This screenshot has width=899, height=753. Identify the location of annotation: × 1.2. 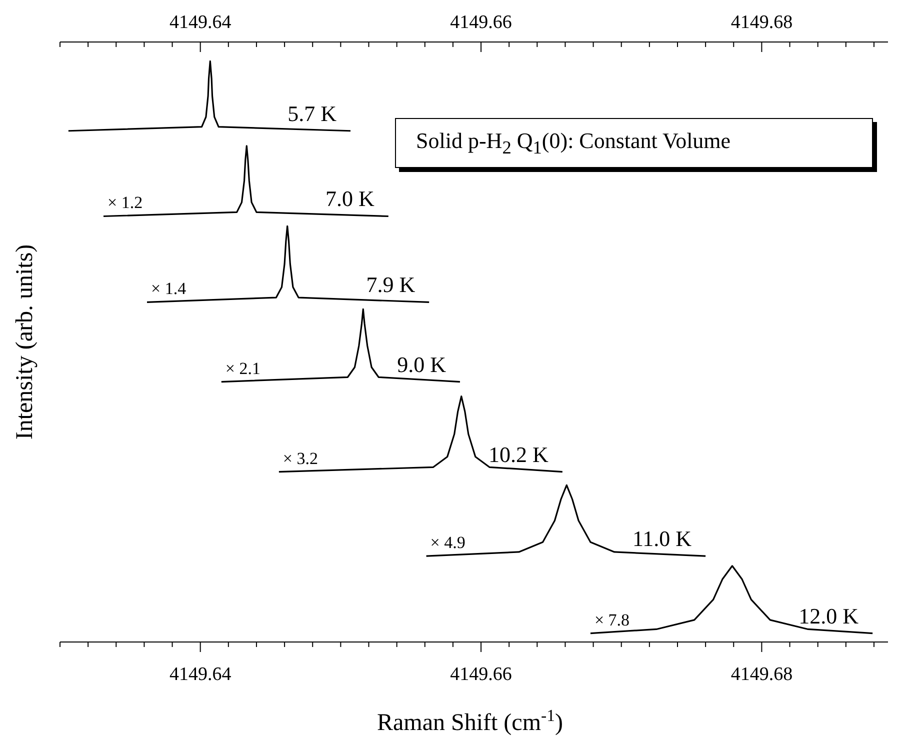
(125, 202).